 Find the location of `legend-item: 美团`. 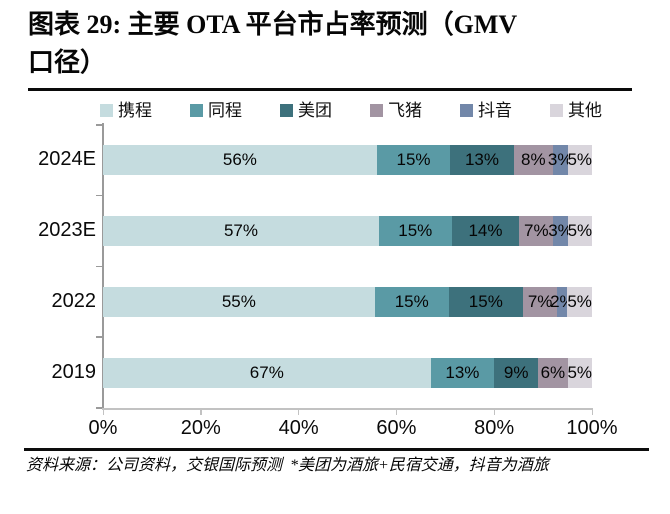

legend-item: 美团 is located at coordinates (306, 110).